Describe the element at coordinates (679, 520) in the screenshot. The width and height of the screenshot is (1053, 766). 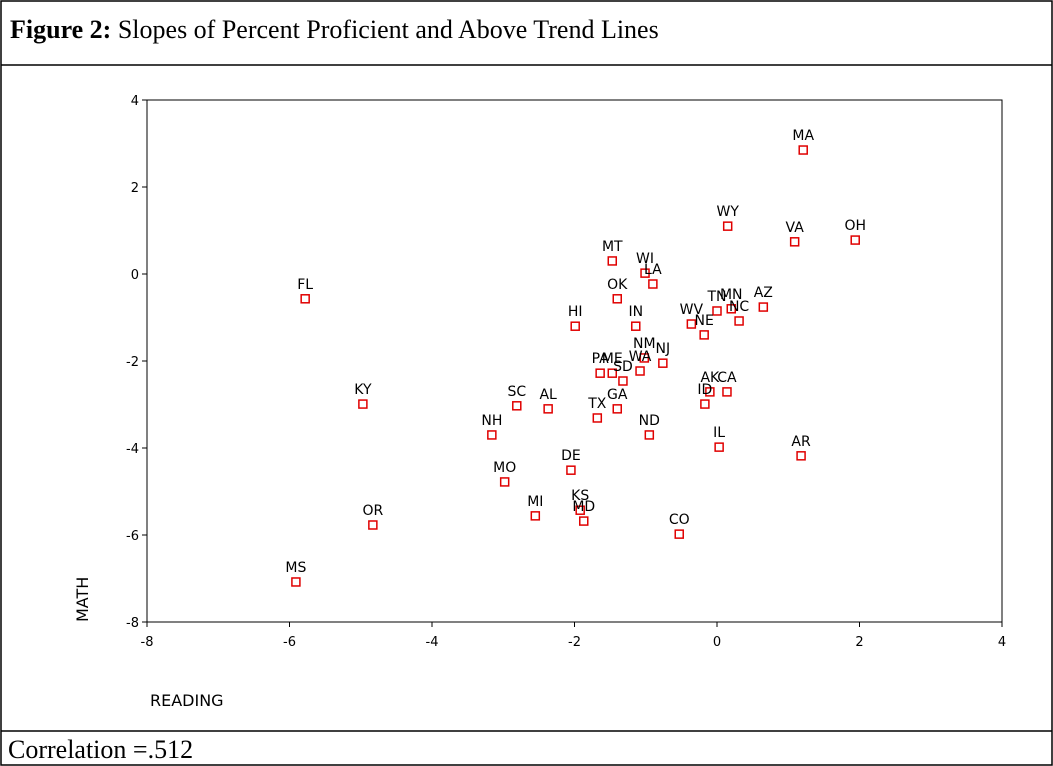
I see `point-label: CO` at that location.